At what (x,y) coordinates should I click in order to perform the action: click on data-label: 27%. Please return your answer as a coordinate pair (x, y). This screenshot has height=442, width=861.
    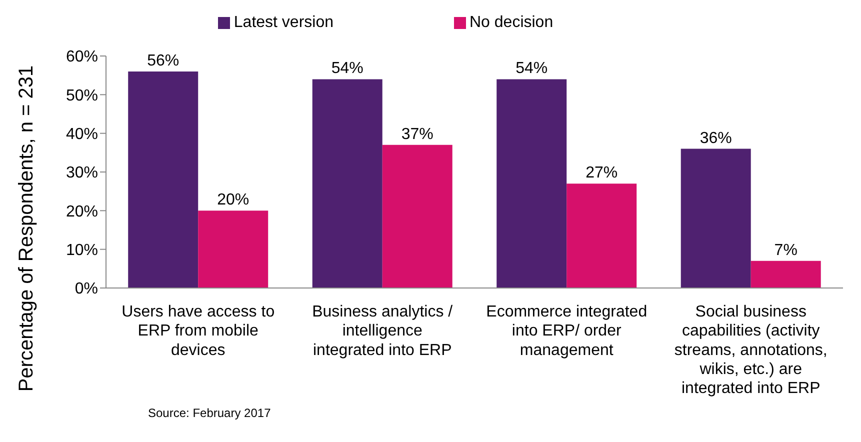
    Looking at the image, I should click on (602, 173).